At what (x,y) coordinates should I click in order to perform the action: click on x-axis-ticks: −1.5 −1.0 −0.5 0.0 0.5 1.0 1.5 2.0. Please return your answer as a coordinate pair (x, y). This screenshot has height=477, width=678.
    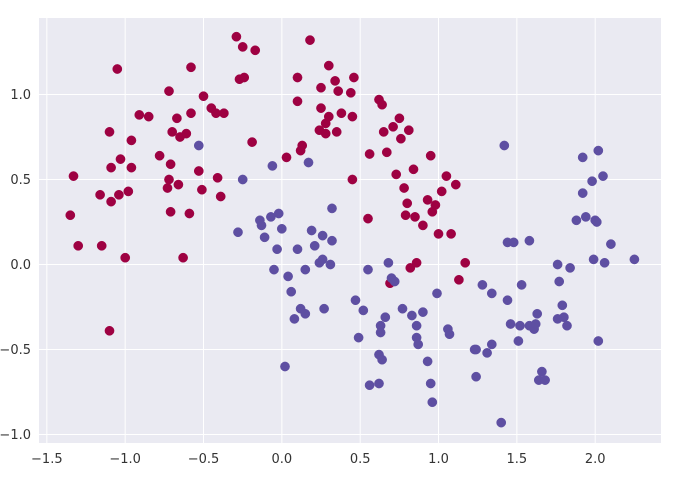
    Looking at the image, I should click on (318, 459).